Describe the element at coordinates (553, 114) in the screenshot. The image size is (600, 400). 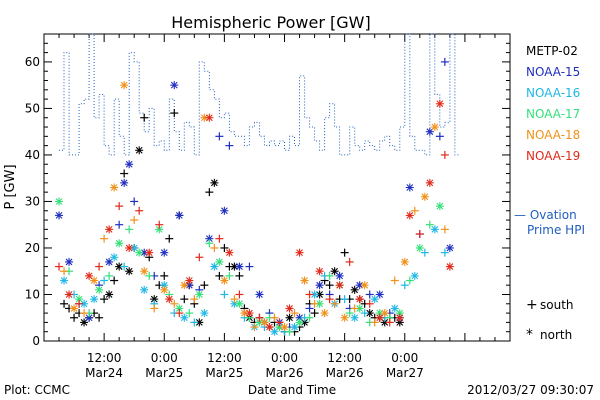
I see `legend-entry-noaa-17: NOAA-17` at that location.